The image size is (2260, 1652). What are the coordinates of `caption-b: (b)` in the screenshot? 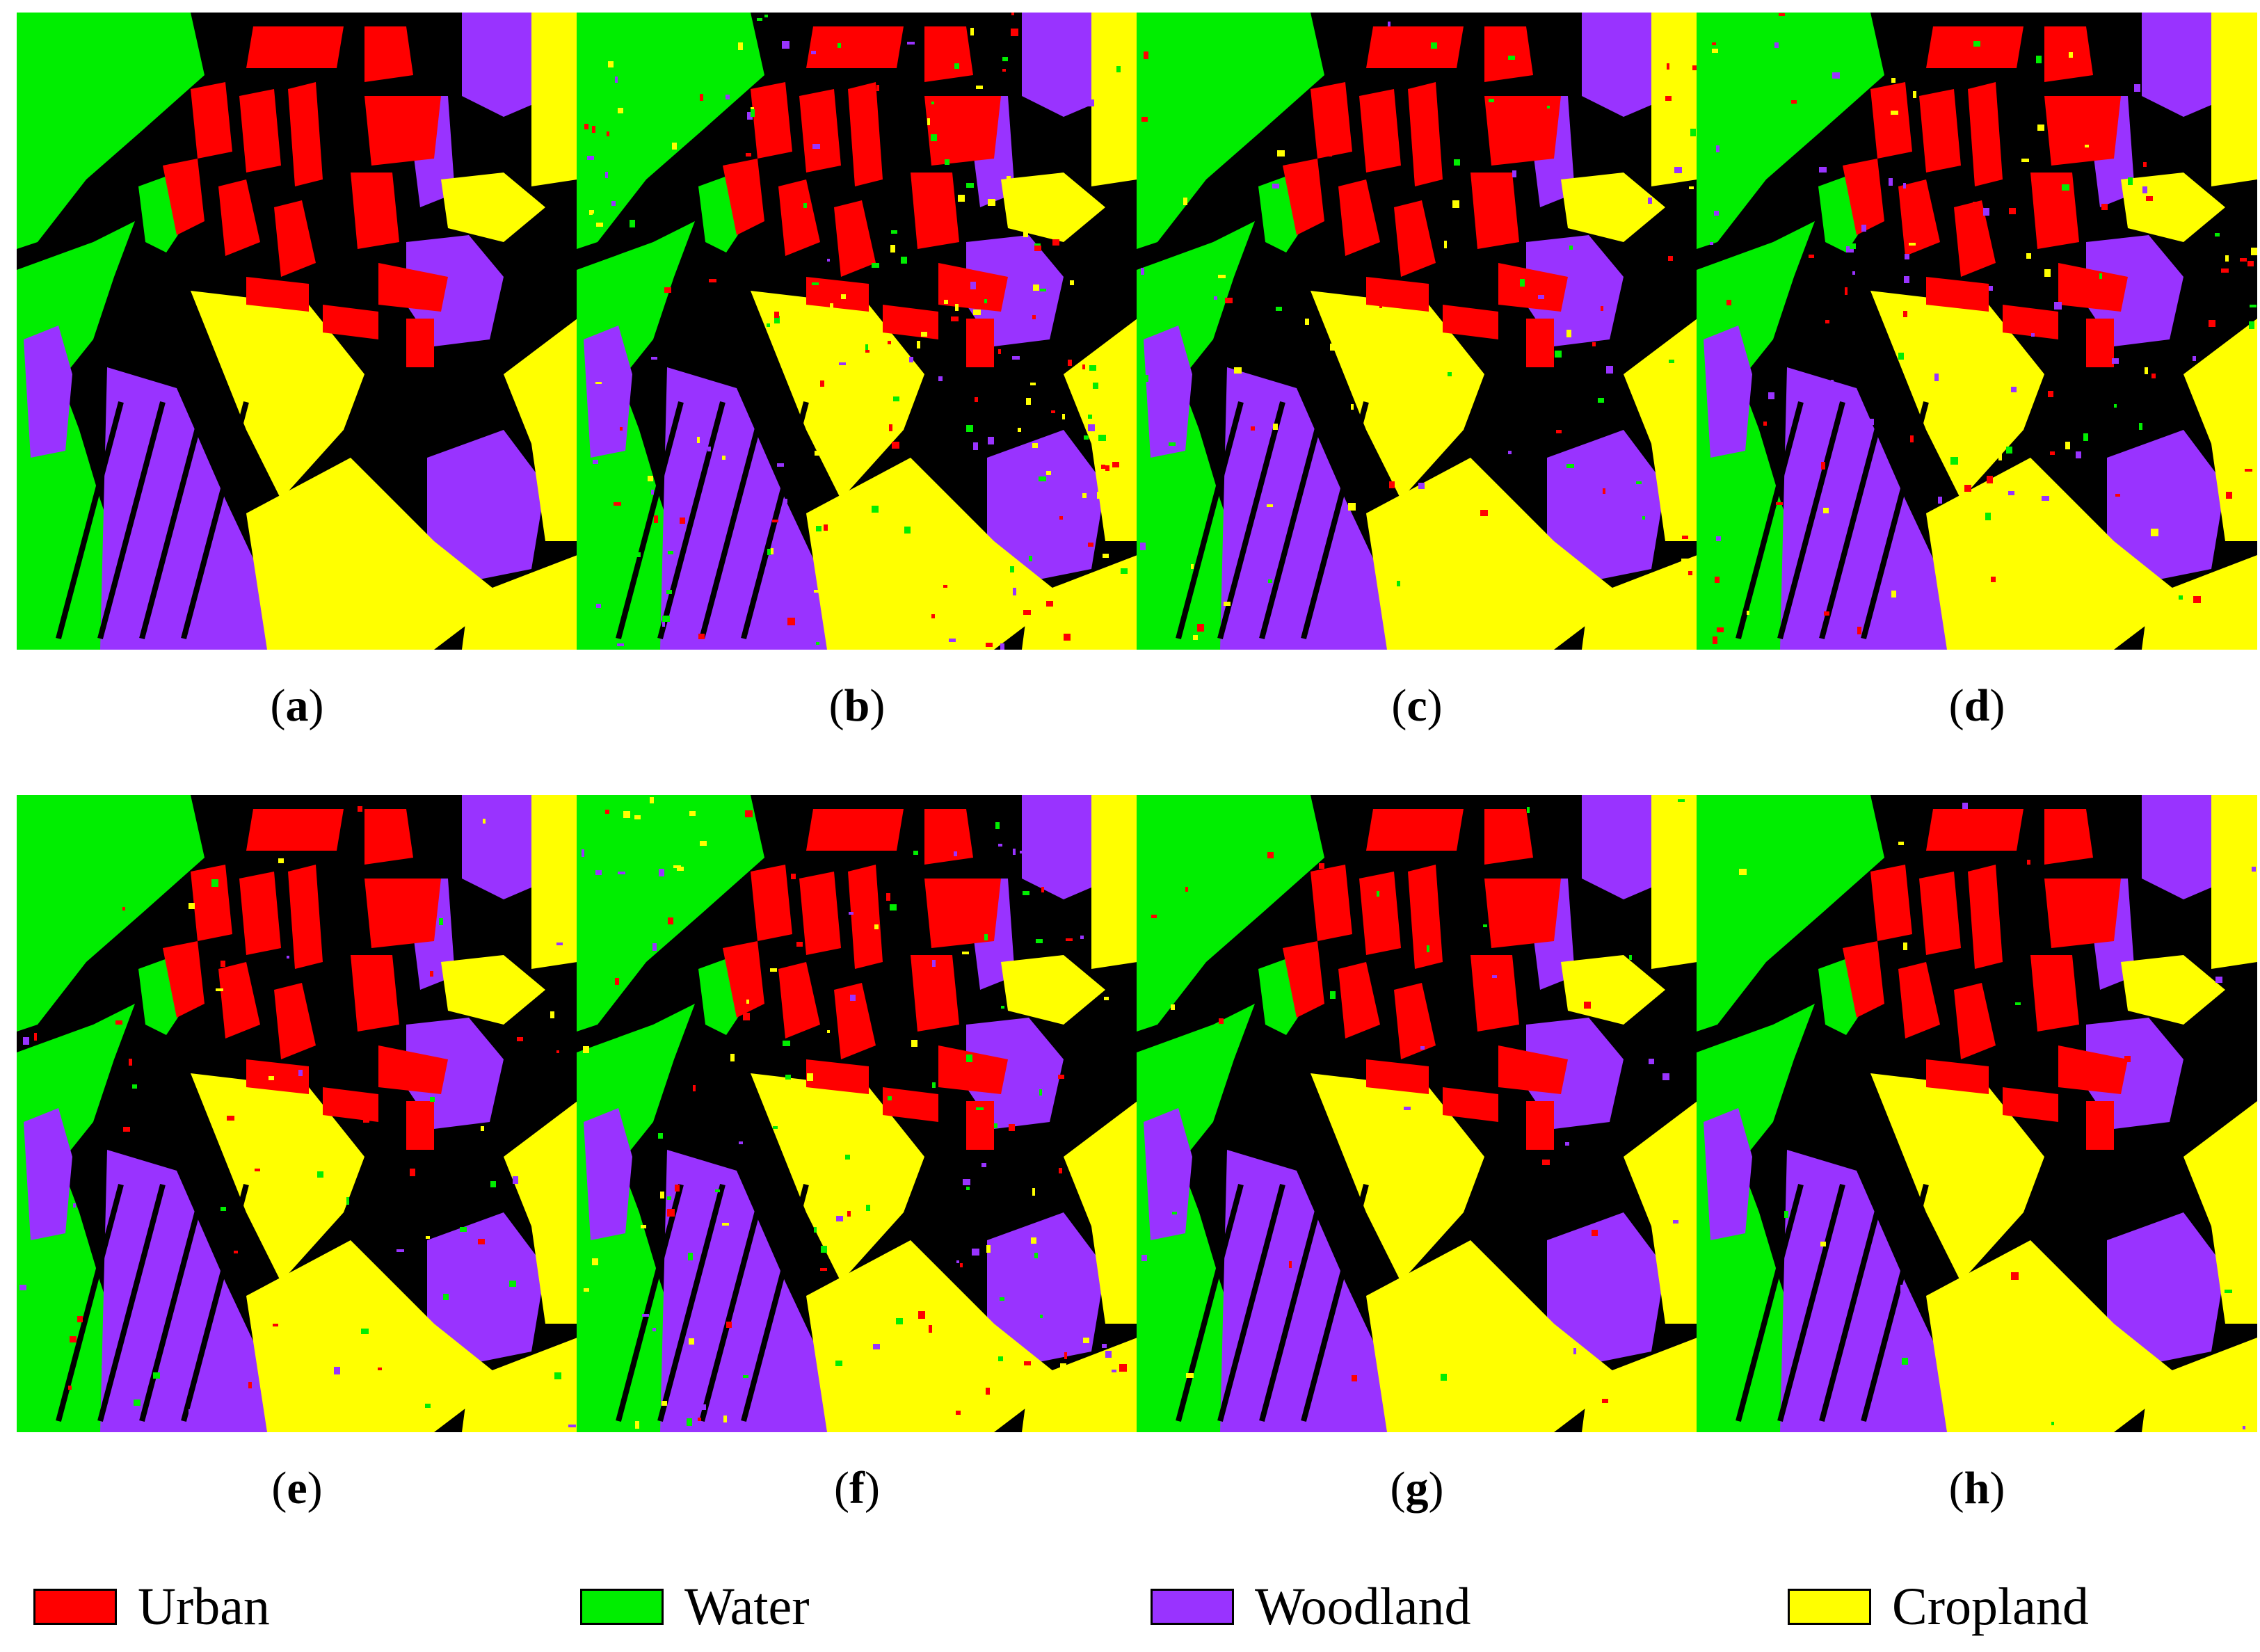 It's located at (856, 705).